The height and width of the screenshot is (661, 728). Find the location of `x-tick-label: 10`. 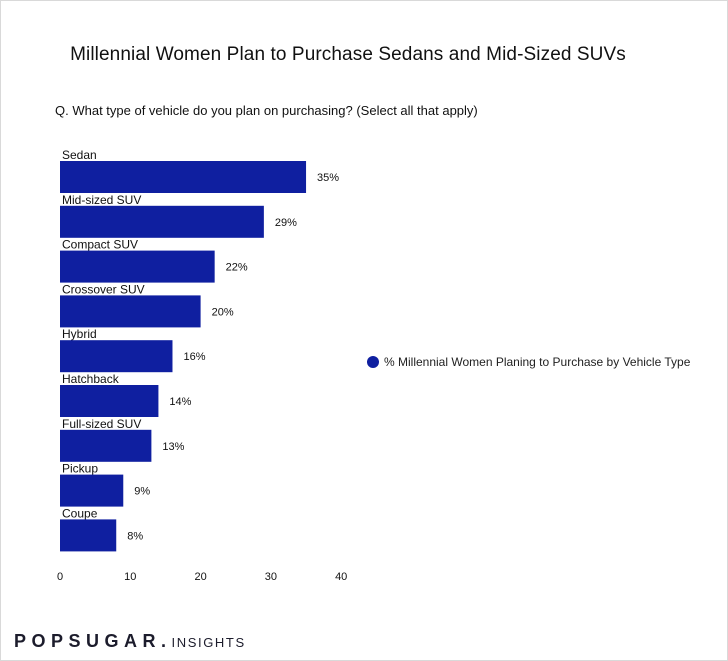

x-tick-label: 10 is located at coordinates (130, 577).